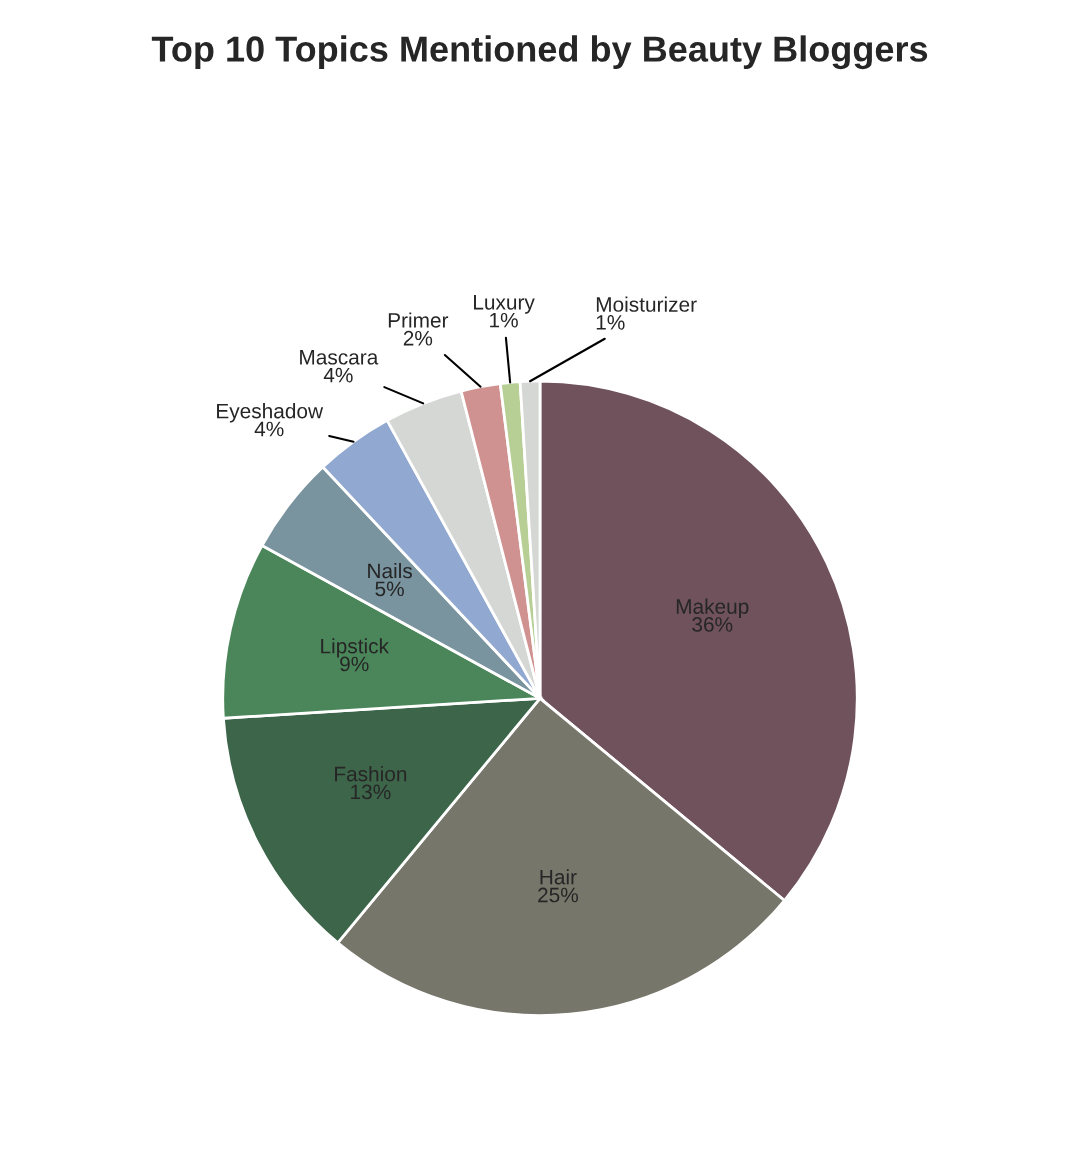 The width and height of the screenshot is (1080, 1161). Describe the element at coordinates (646, 304) in the screenshot. I see `slice-label: Moisturizer` at that location.